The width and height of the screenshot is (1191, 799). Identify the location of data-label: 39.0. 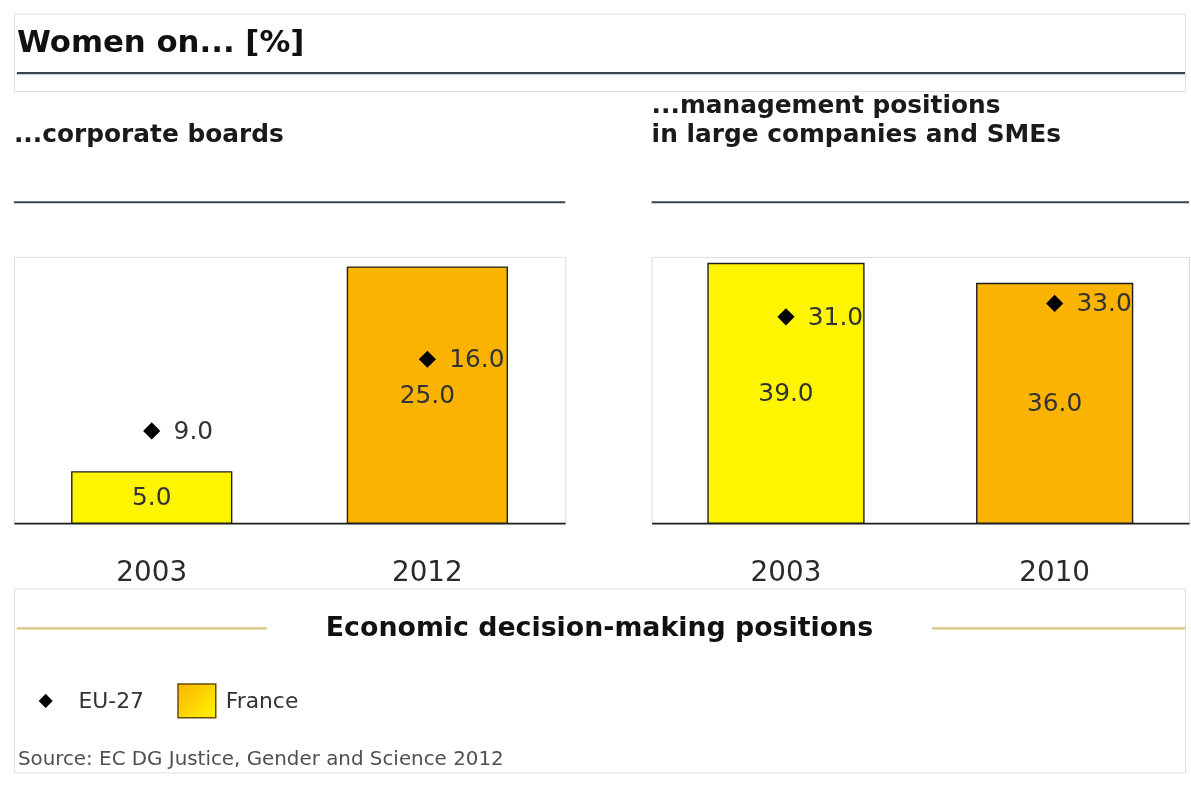
(786, 393).